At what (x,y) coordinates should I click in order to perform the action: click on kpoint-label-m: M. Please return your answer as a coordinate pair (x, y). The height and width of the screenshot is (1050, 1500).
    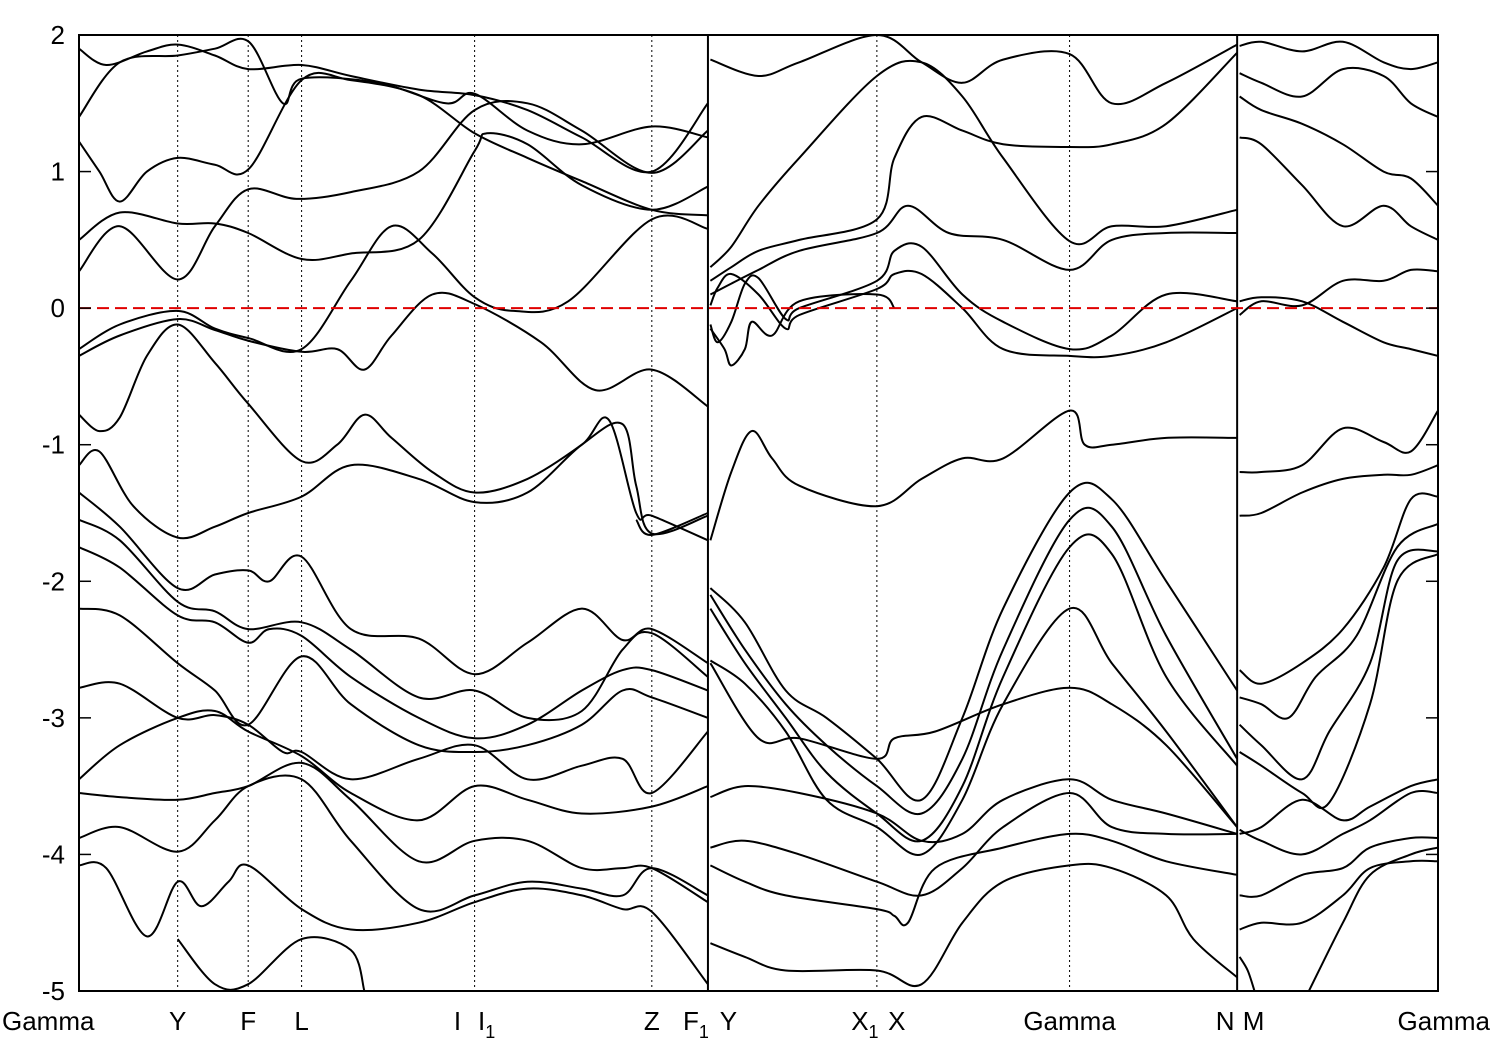
    Looking at the image, I should click on (1254, 1021).